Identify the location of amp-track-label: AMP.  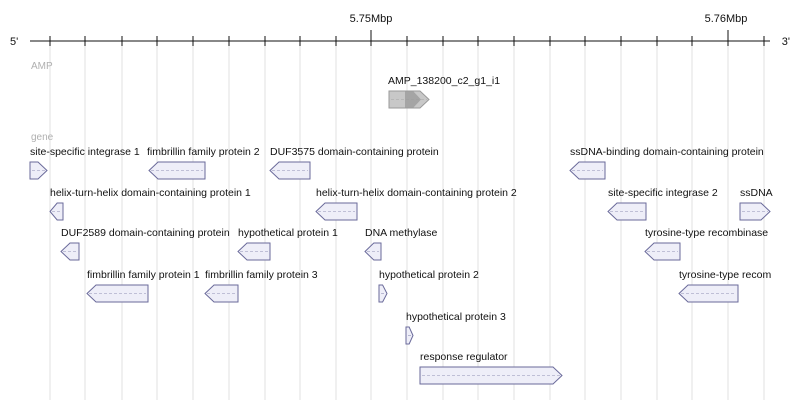
(42, 66).